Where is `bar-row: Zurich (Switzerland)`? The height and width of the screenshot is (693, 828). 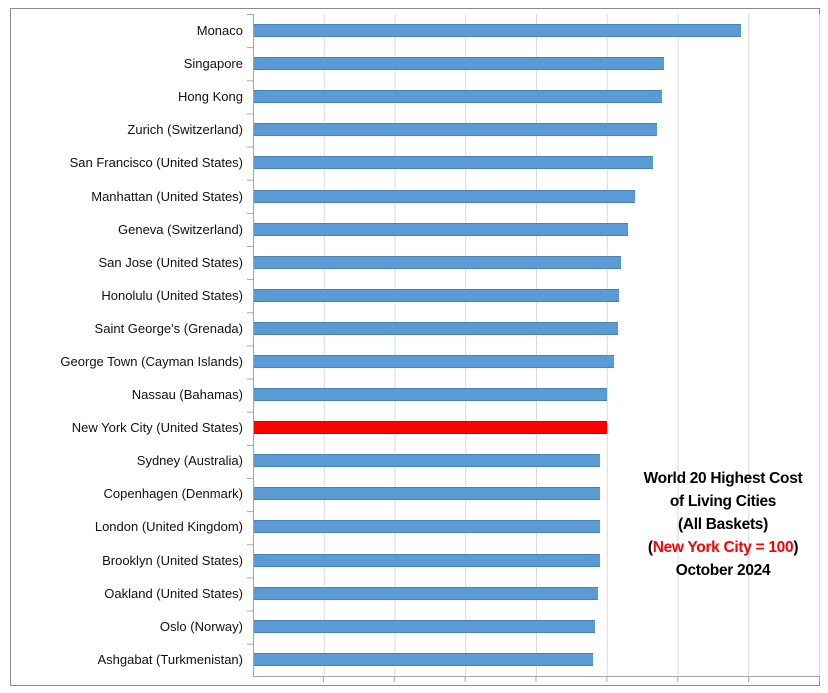 bar-row: Zurich (Switzerland) is located at coordinates (415, 129).